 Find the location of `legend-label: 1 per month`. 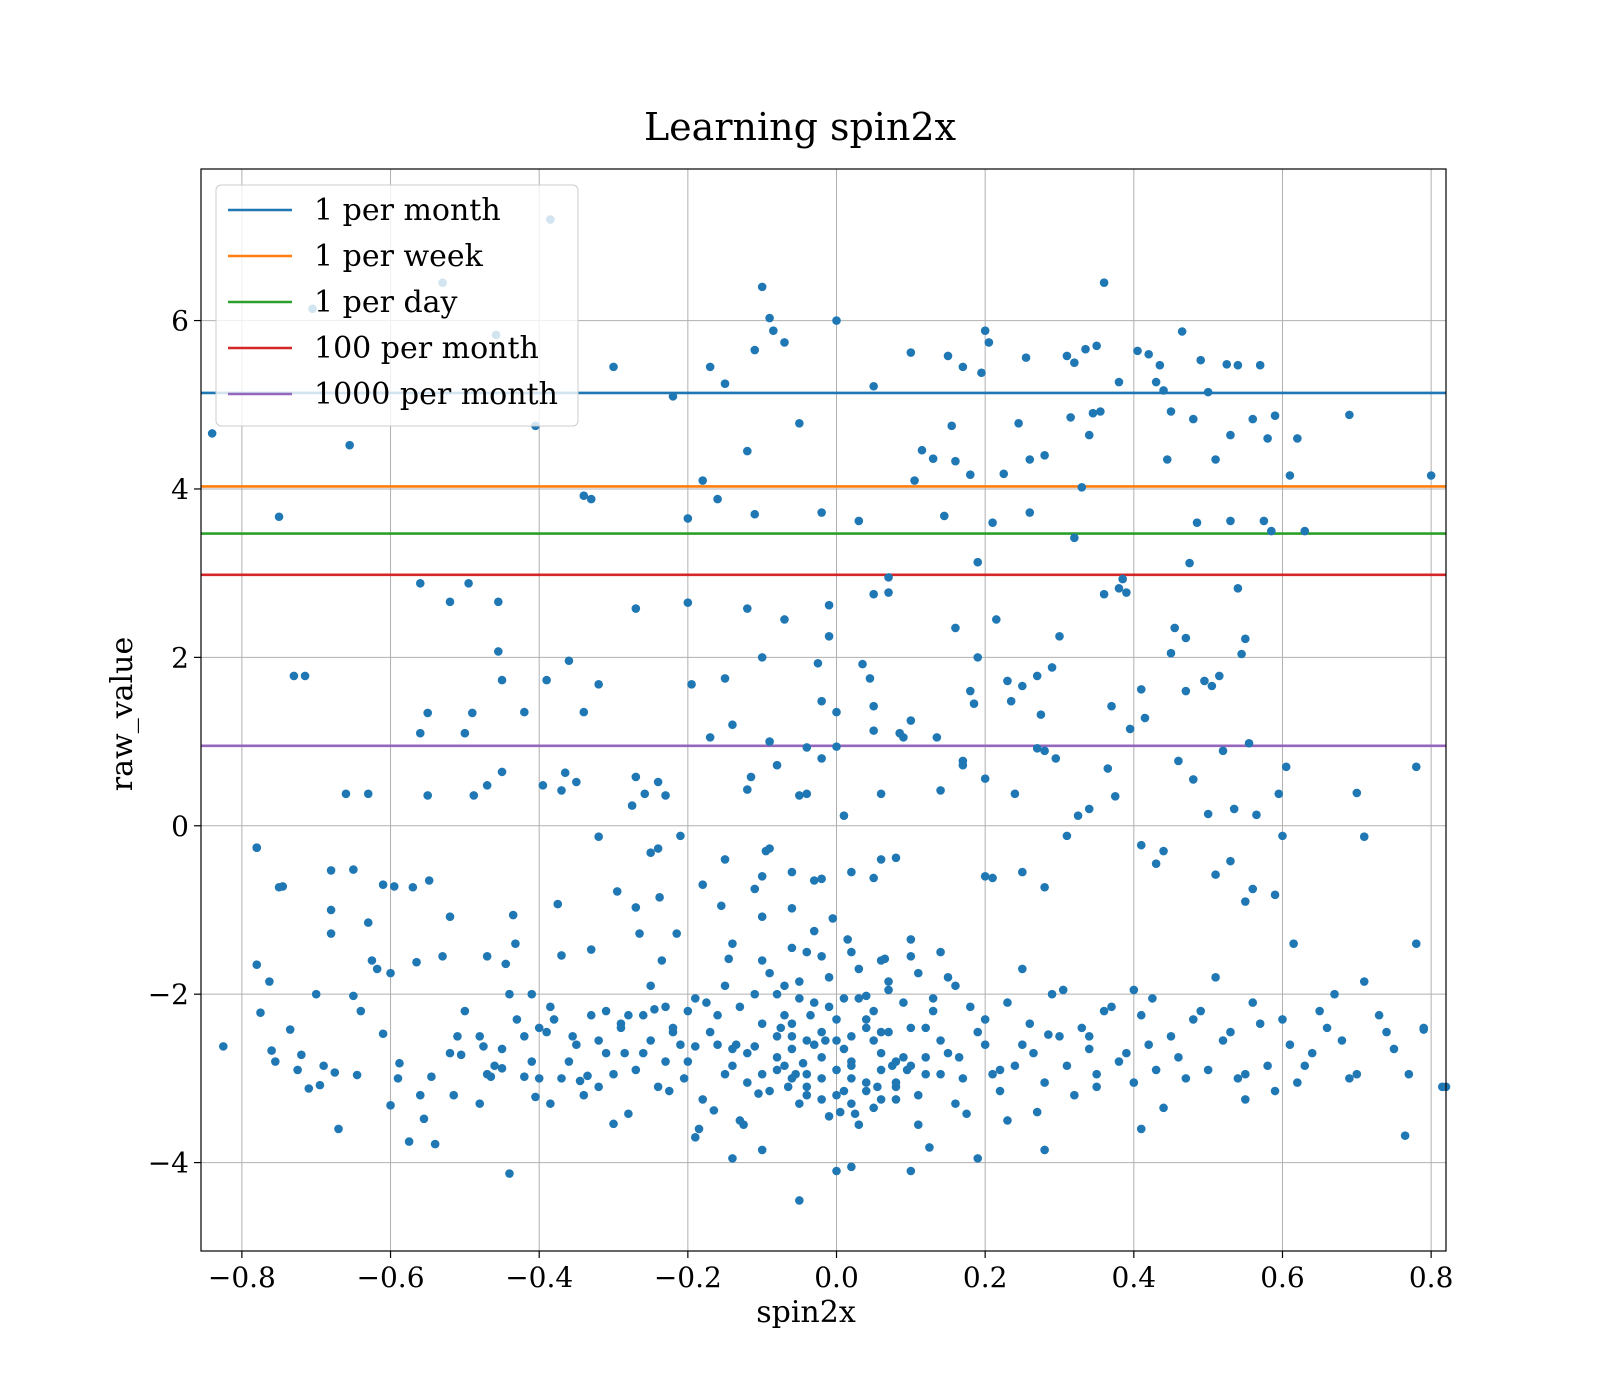

legend-label: 1 per month is located at coordinates (407, 210).